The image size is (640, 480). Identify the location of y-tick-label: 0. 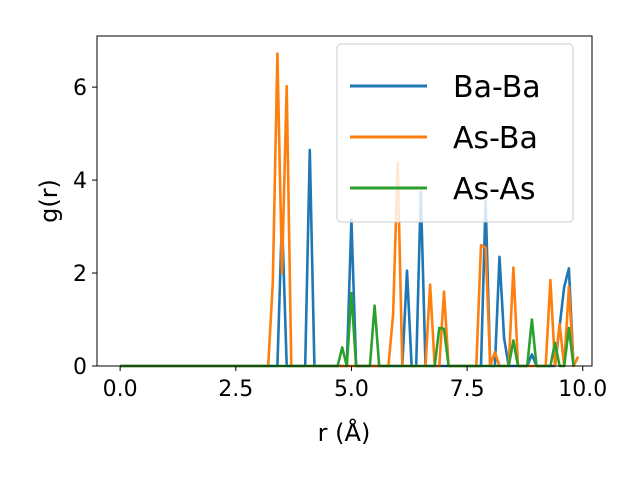
(80, 367).